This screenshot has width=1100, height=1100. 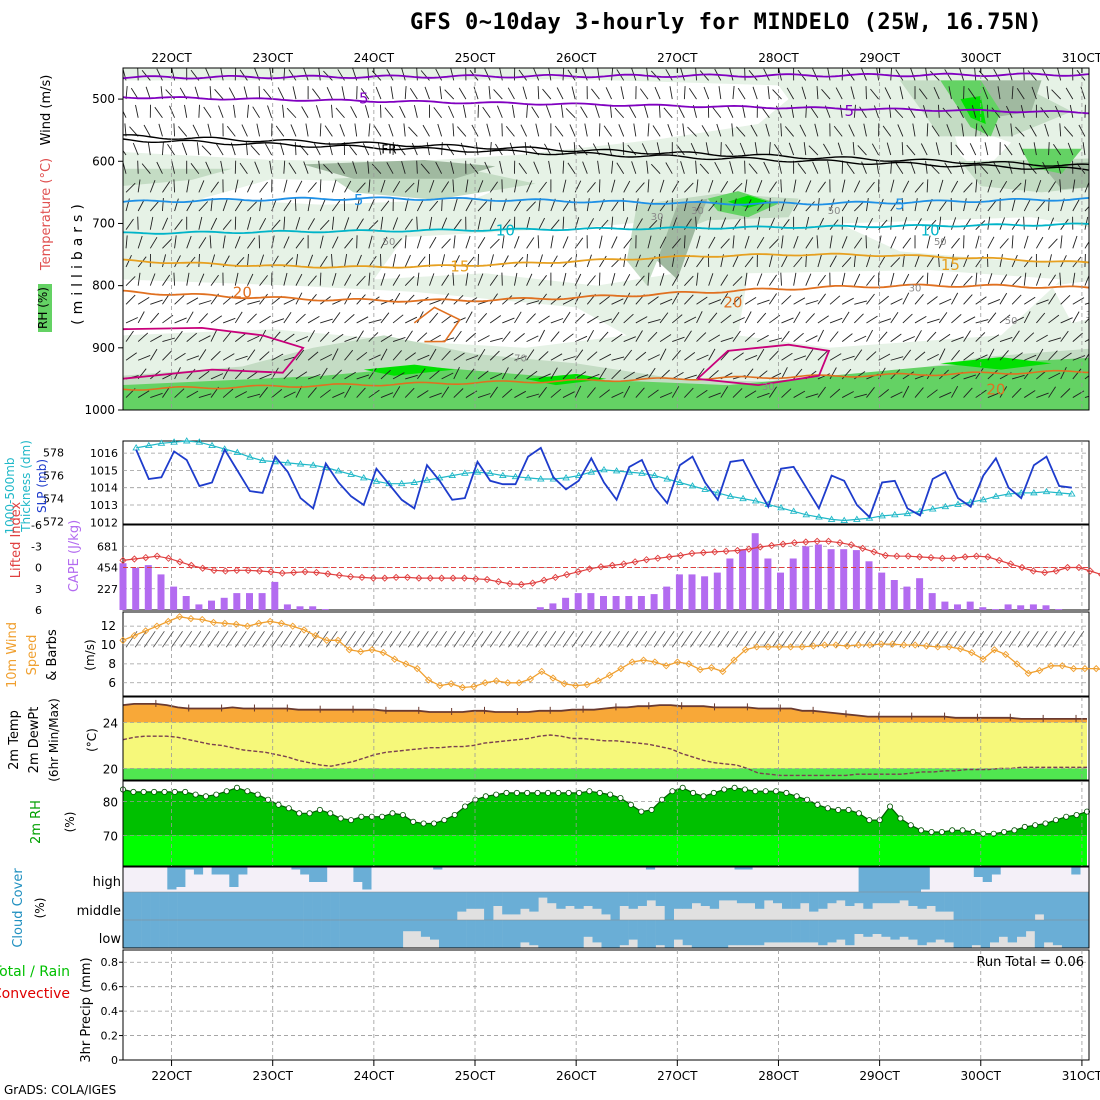 I want to click on contour-label: 5, so click(x=849, y=111).